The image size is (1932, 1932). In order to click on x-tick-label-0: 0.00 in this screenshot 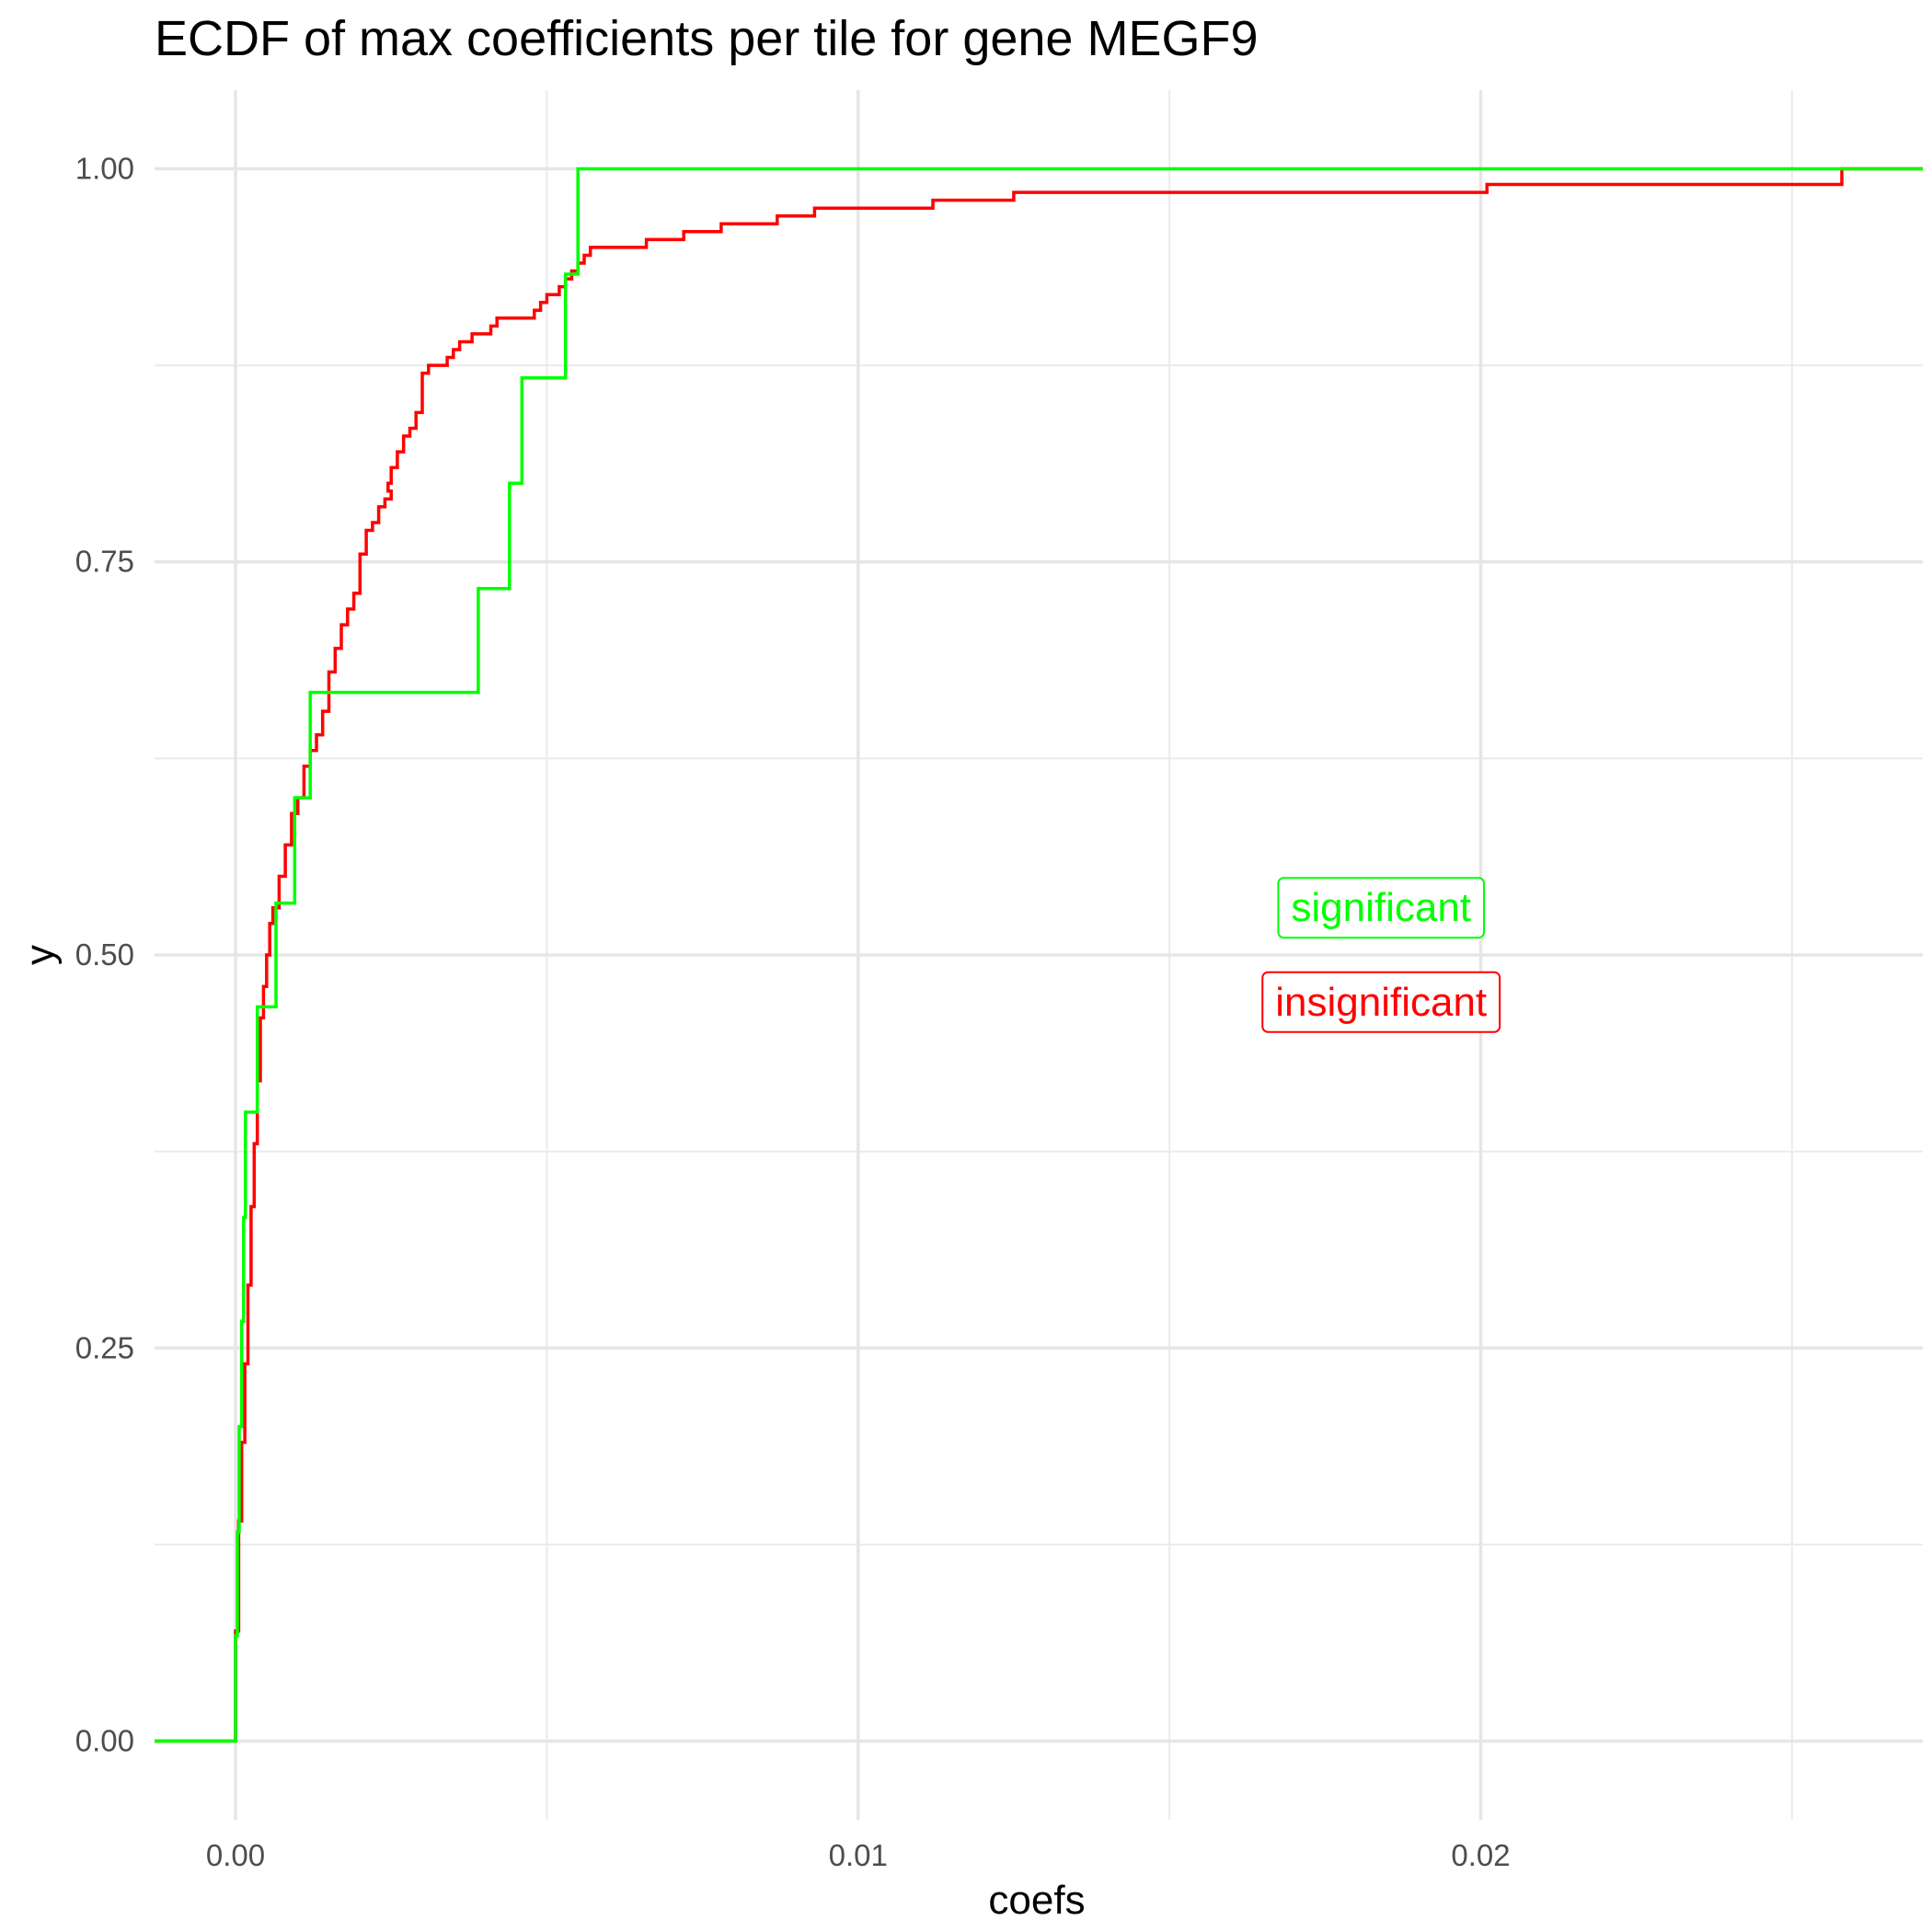, I will do `click(235, 1855)`.